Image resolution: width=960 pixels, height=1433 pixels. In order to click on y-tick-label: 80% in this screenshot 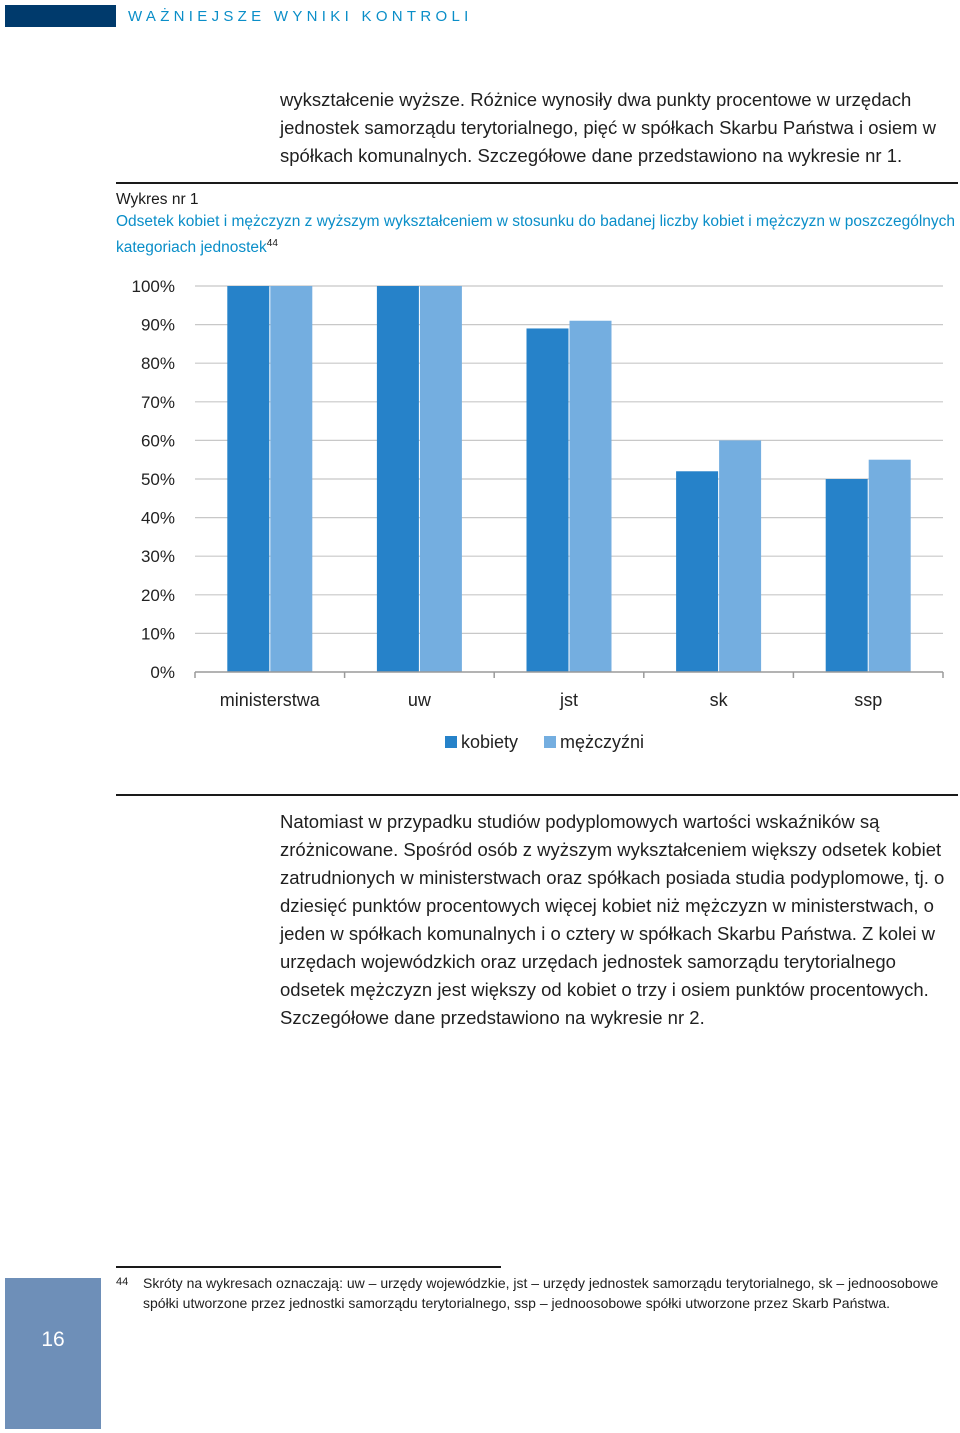, I will do `click(158, 363)`.